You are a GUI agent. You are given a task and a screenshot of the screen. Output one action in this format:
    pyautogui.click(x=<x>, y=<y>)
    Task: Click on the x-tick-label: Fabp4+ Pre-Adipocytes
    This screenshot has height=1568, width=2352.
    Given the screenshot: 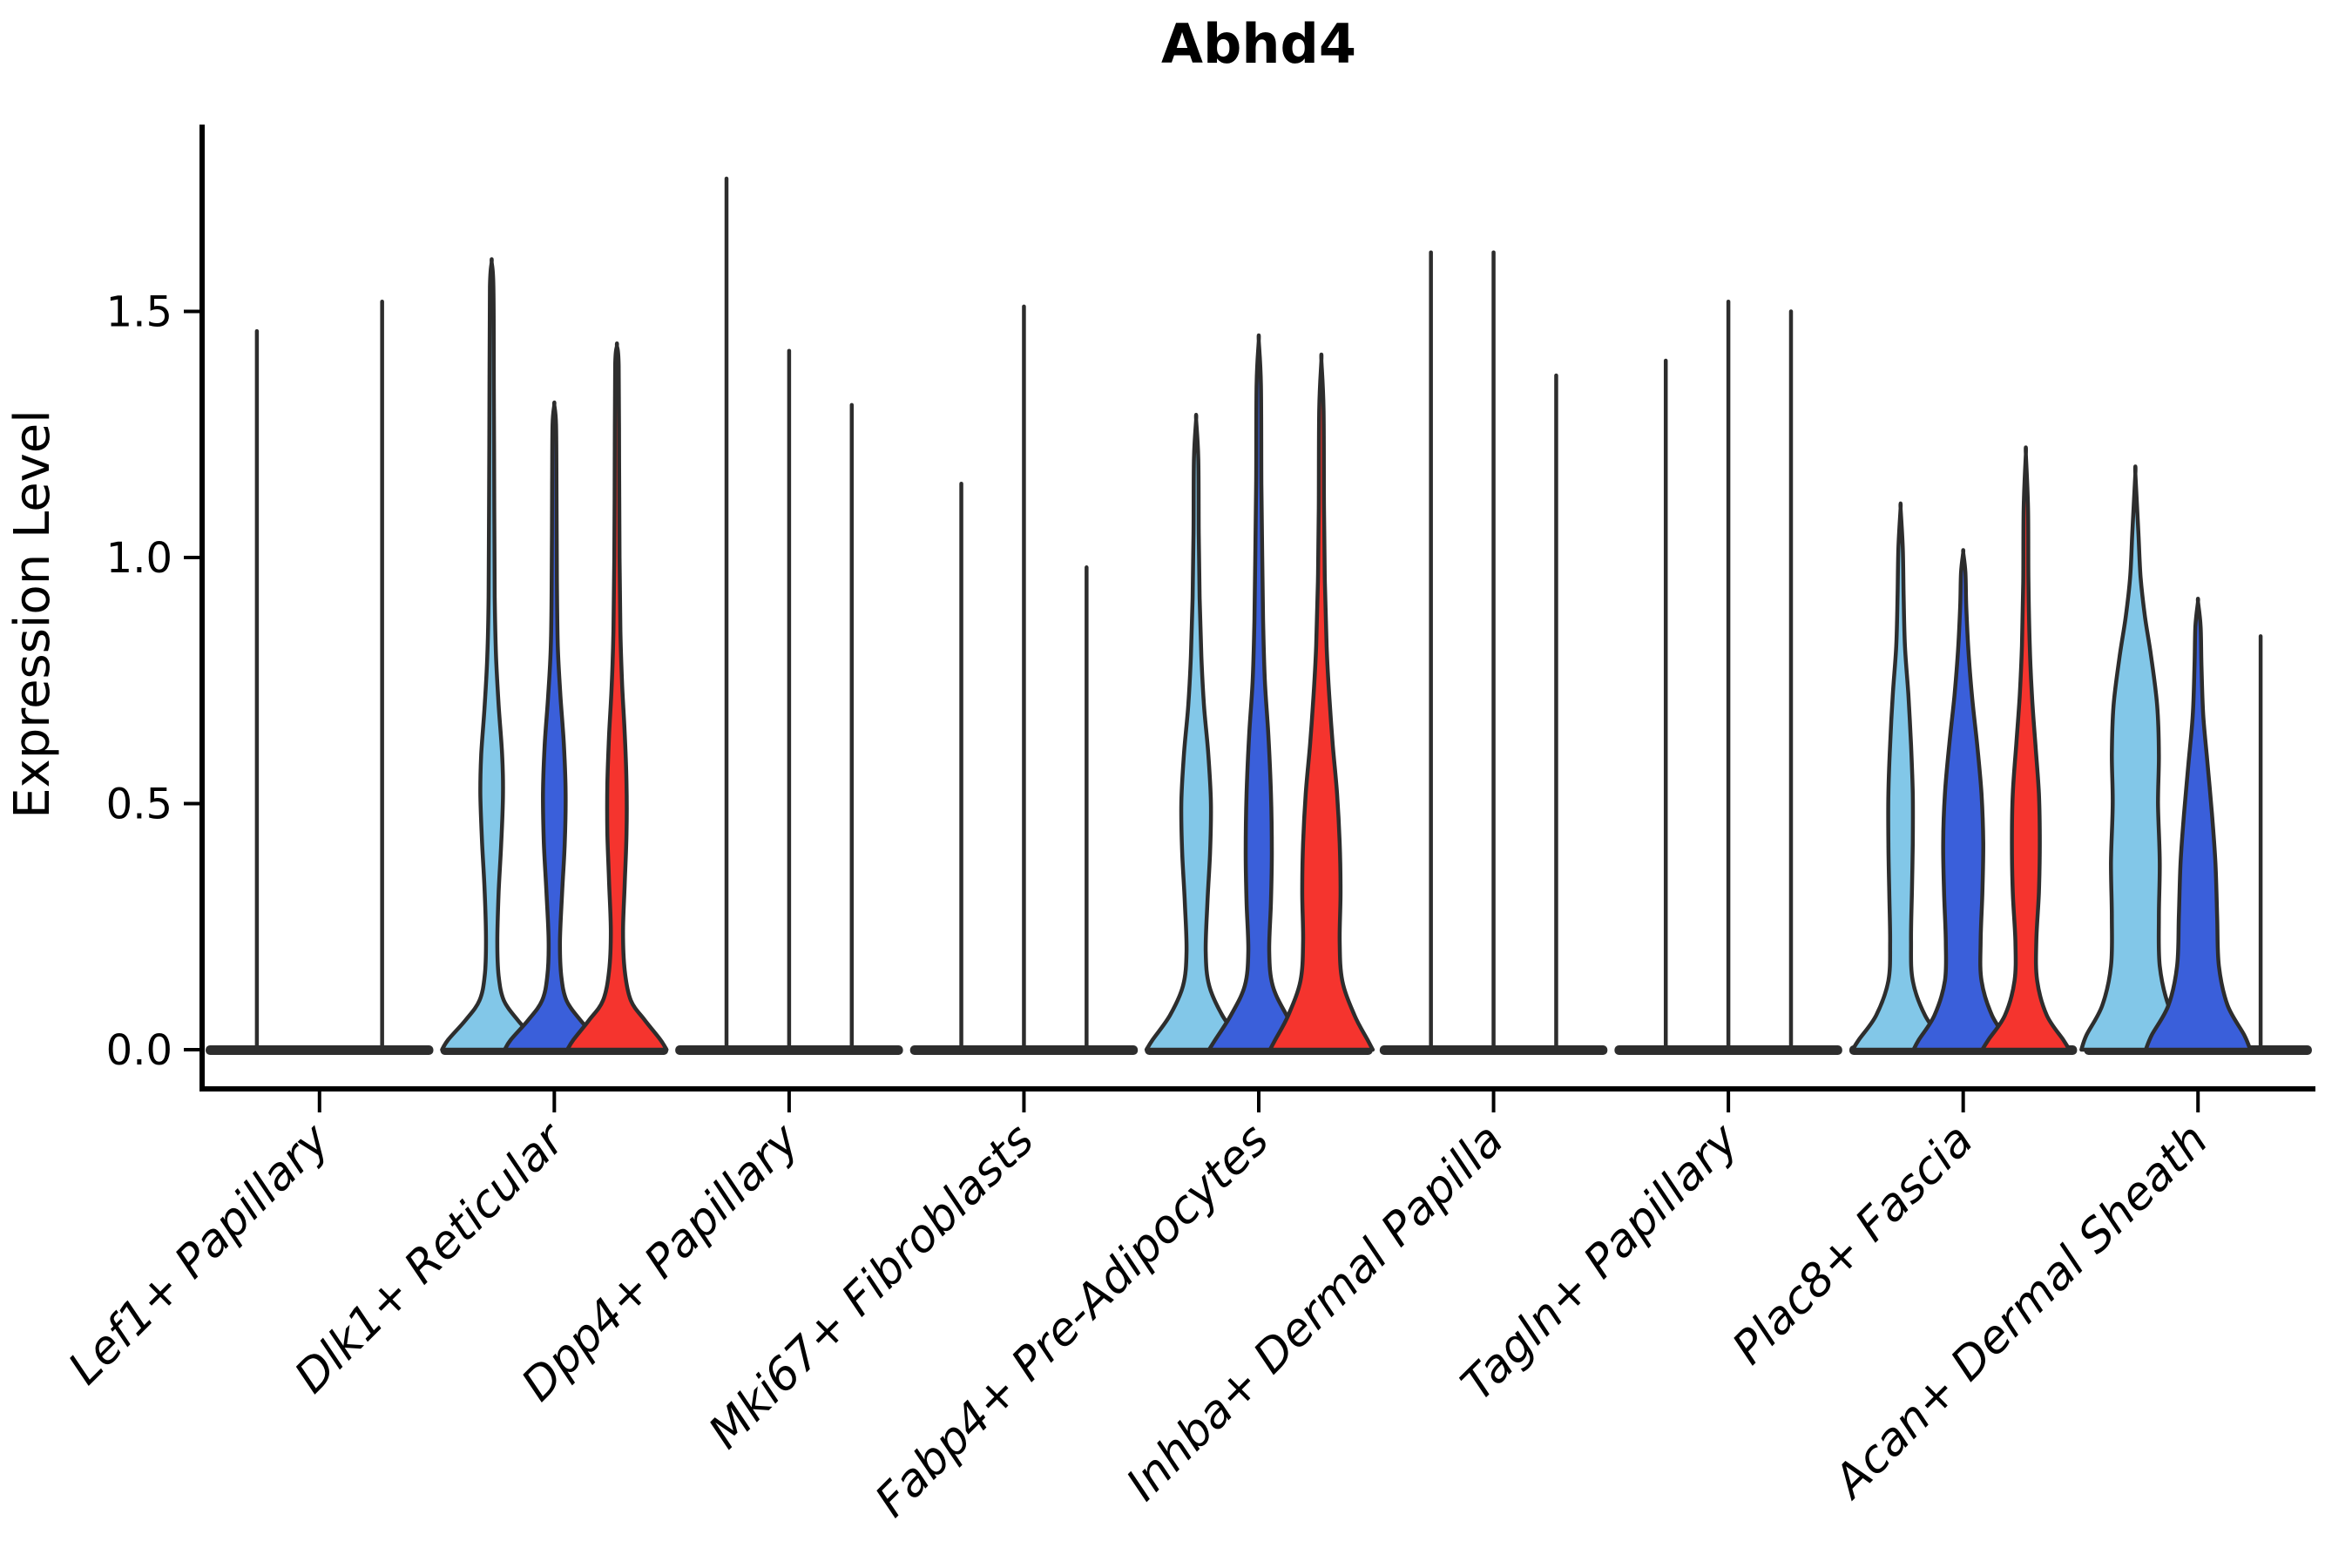 What is the action you would take?
    pyautogui.click(x=1073, y=1321)
    